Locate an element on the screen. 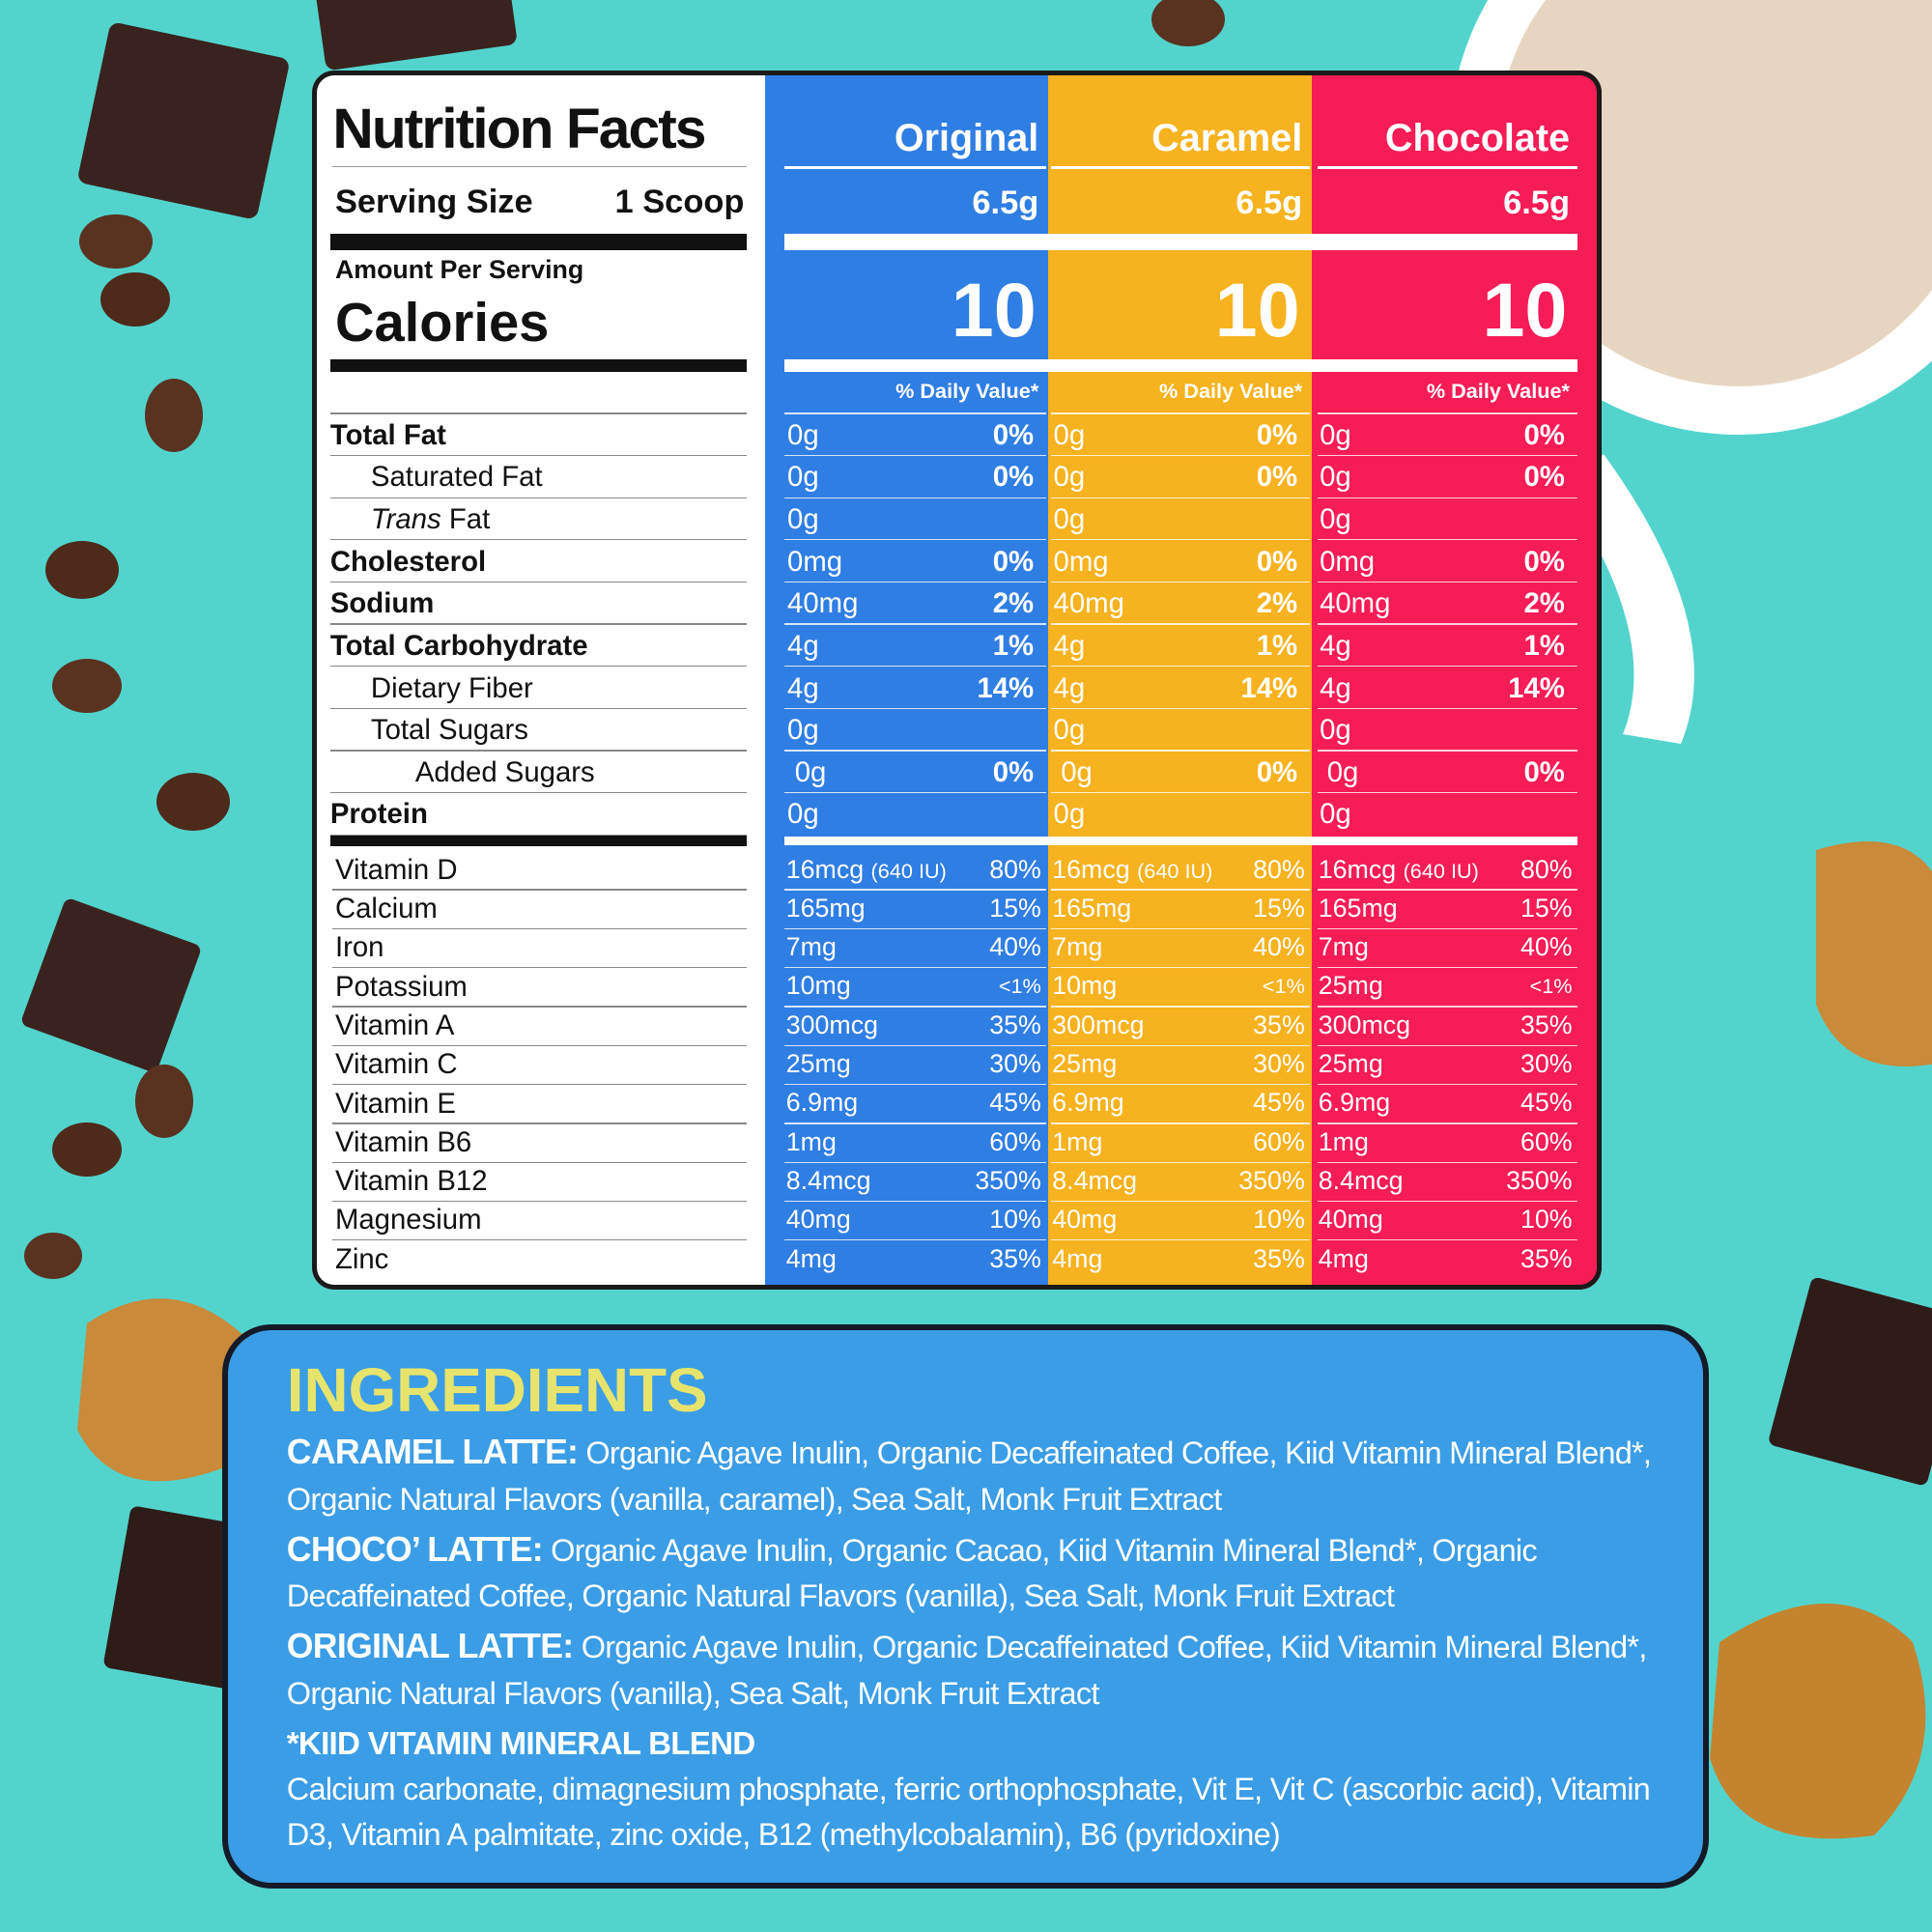 Image resolution: width=1932 pixels, height=1932 pixels. vitamin-amount-text: 1mg is located at coordinates (811, 1141).